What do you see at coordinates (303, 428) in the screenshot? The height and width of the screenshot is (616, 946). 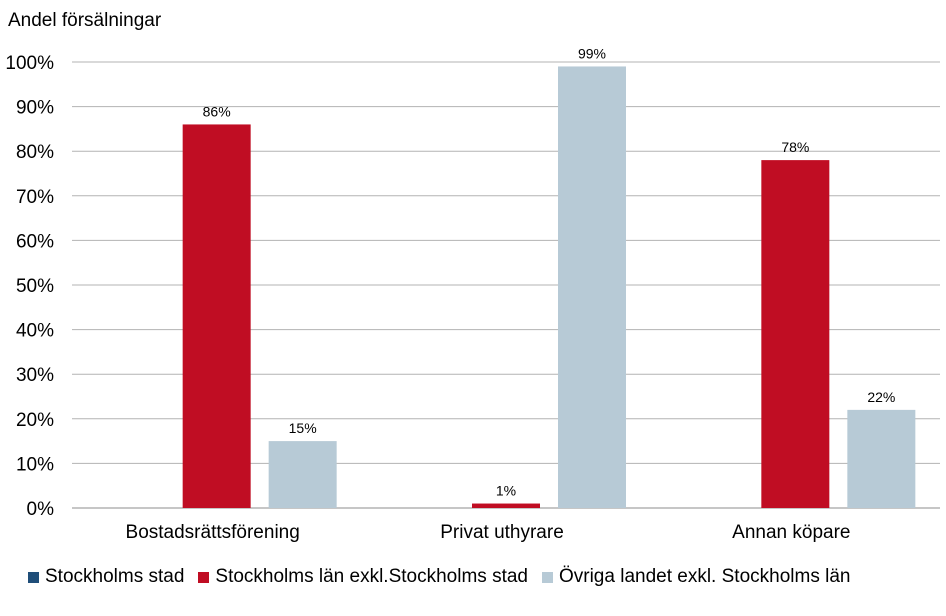 I see `bar-data-label: 15%` at bounding box center [303, 428].